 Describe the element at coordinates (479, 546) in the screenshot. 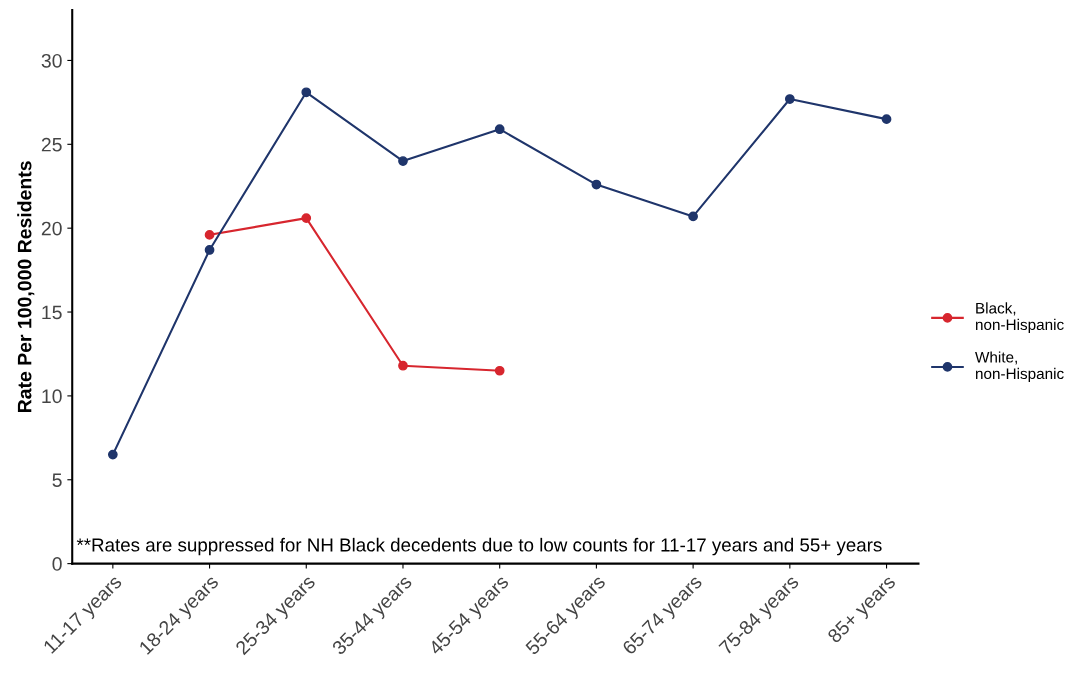

I see `annotation: **Rates are suppressed for NH Black decedents due to low counts for 11-17 years and 55+ years` at that location.